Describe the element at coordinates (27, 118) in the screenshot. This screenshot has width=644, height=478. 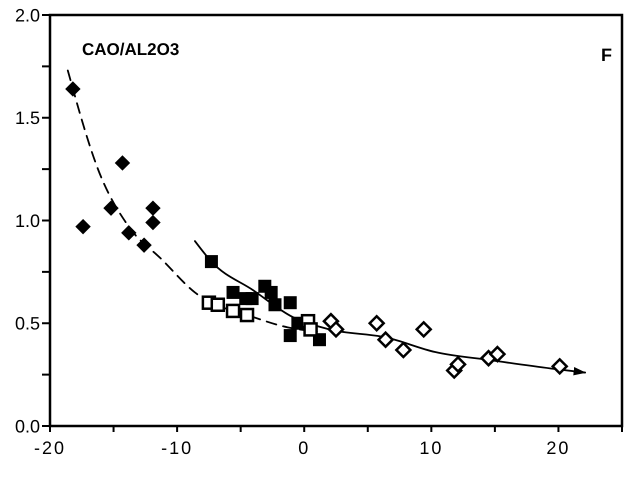
I see `y-tick-label: 1.5` at that location.